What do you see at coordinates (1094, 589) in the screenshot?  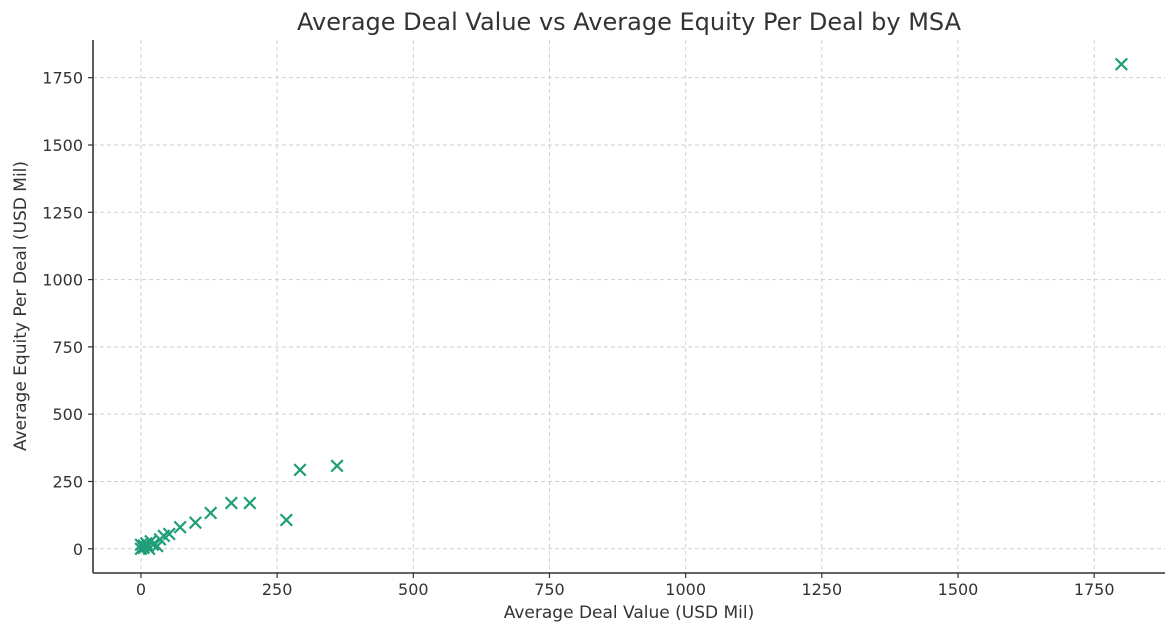 I see `x-tick-label: 1750` at bounding box center [1094, 589].